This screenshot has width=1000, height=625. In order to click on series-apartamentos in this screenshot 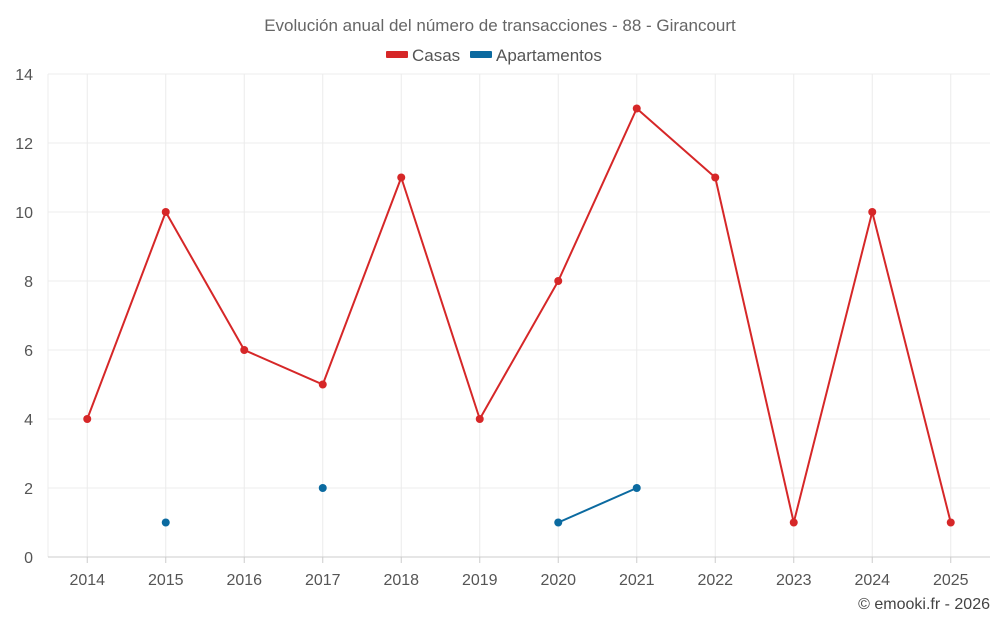, I will do `click(401, 505)`.